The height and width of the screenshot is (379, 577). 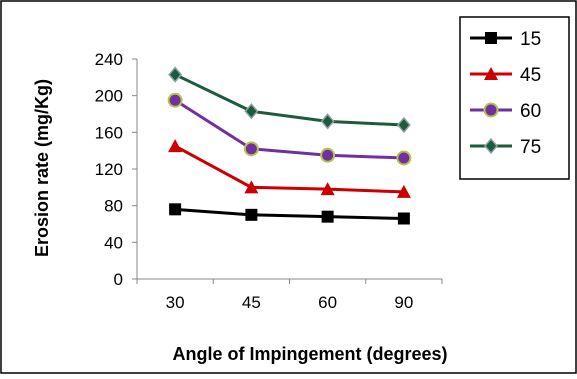 I want to click on series-45-line, so click(x=289, y=169).